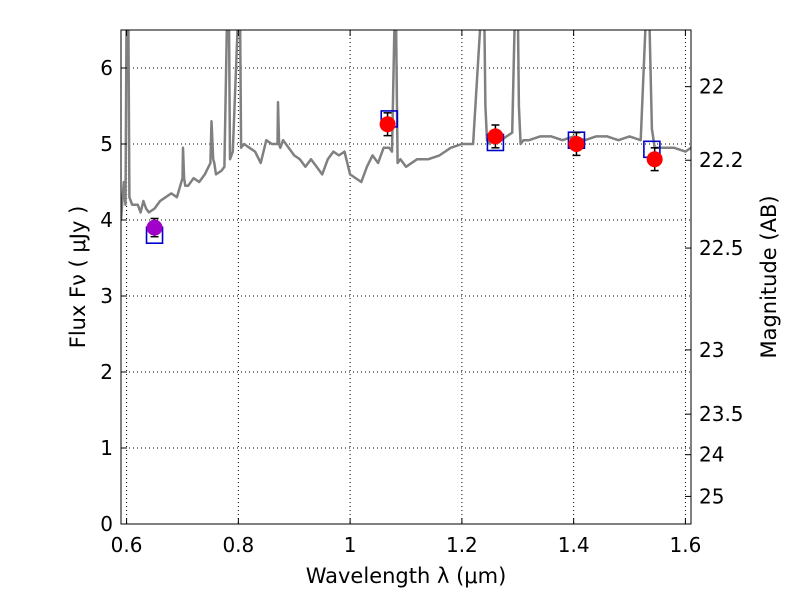 This screenshot has width=800, height=600. Describe the element at coordinates (711, 87) in the screenshot. I see `y2-tick-label: 22` at that location.